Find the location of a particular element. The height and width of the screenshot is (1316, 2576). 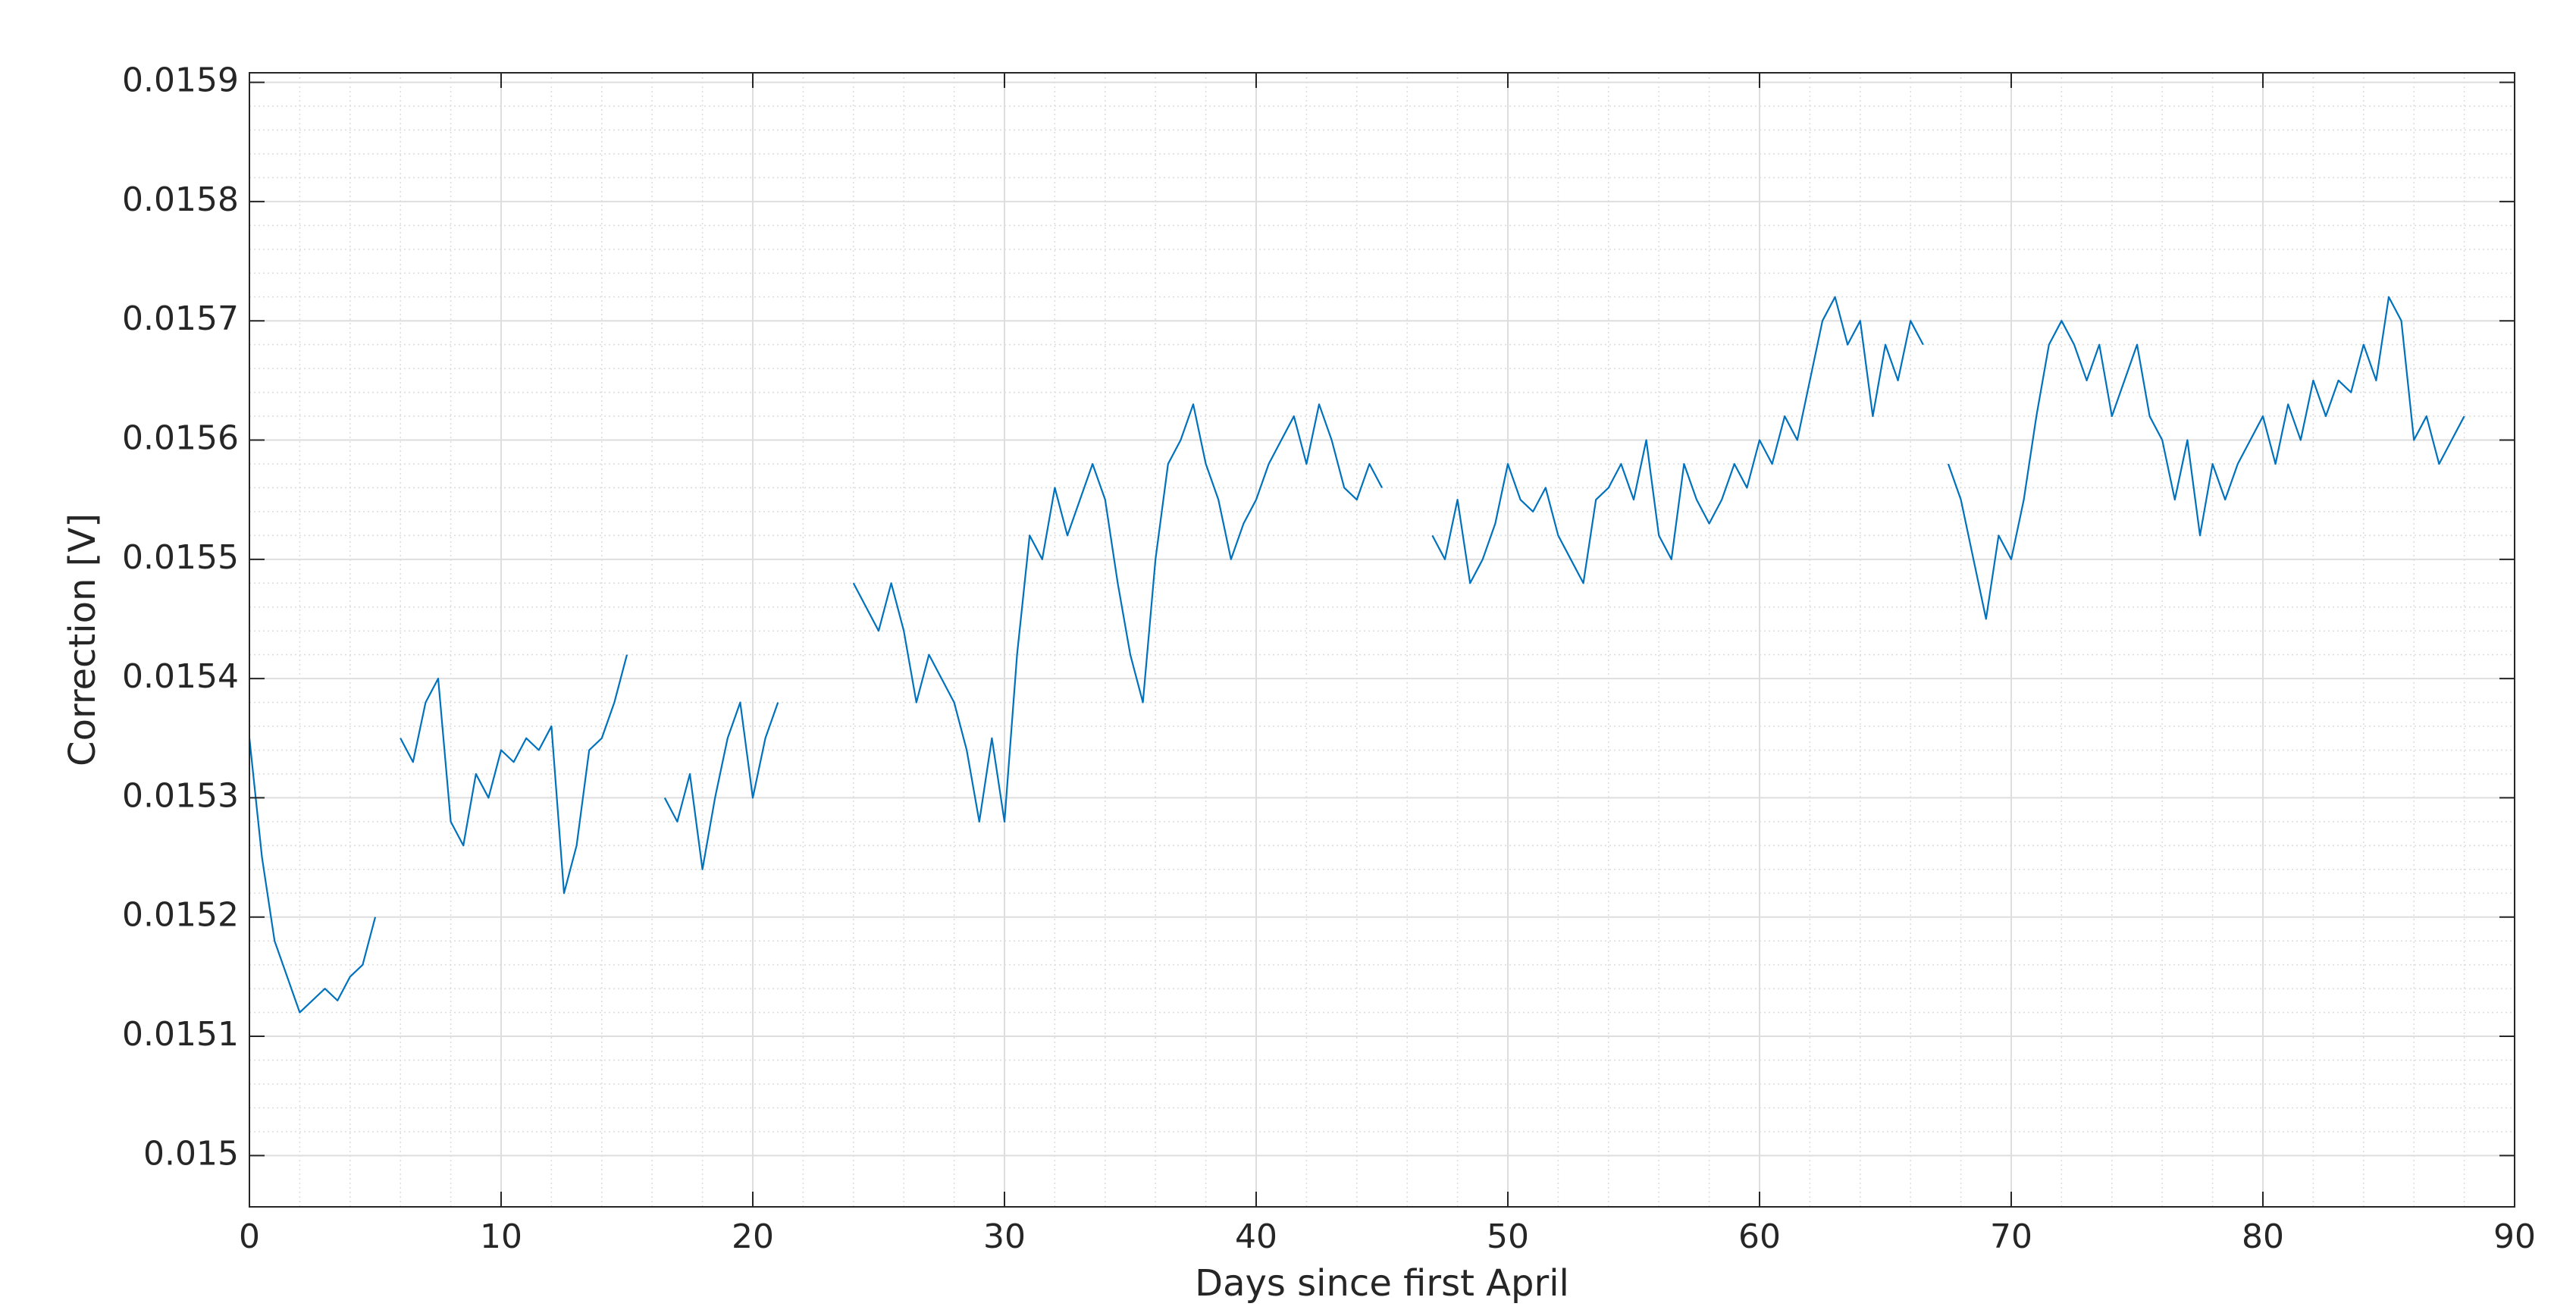

x-tick-label: 80 is located at coordinates (2263, 1236).